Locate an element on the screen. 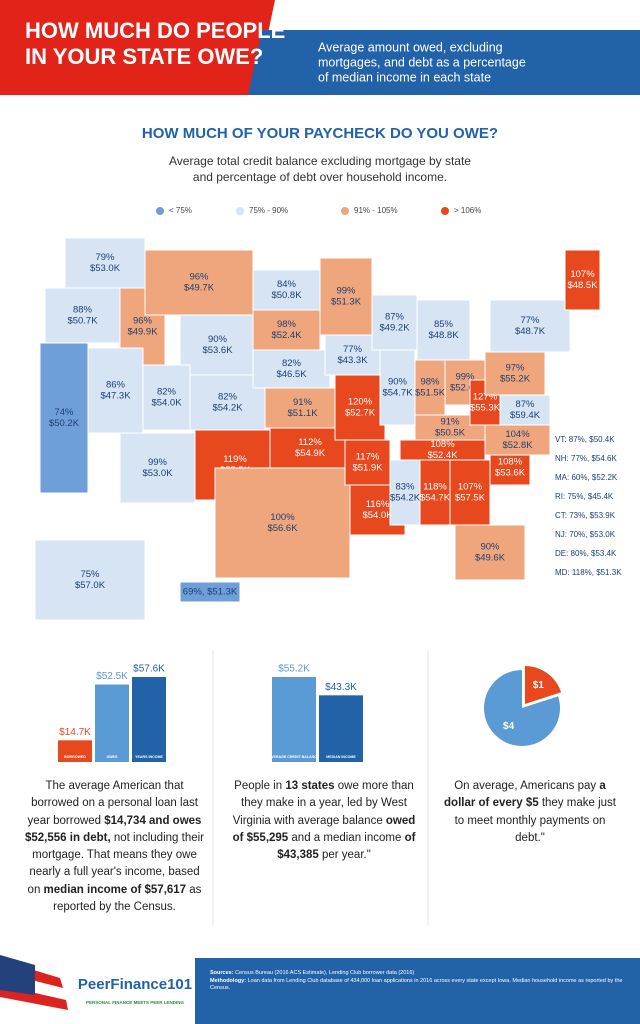 The width and height of the screenshot is (640, 1024). state-label: $49.6K is located at coordinates (490, 558).